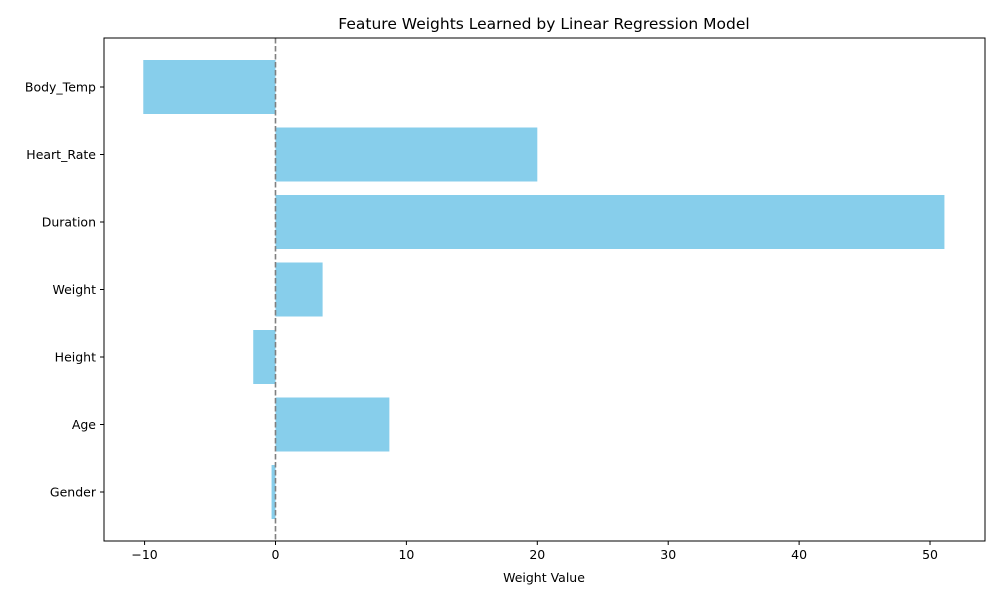 The height and width of the screenshot is (600, 1000). Describe the element at coordinates (209, 87) in the screenshot. I see `bar-body-temp` at that location.